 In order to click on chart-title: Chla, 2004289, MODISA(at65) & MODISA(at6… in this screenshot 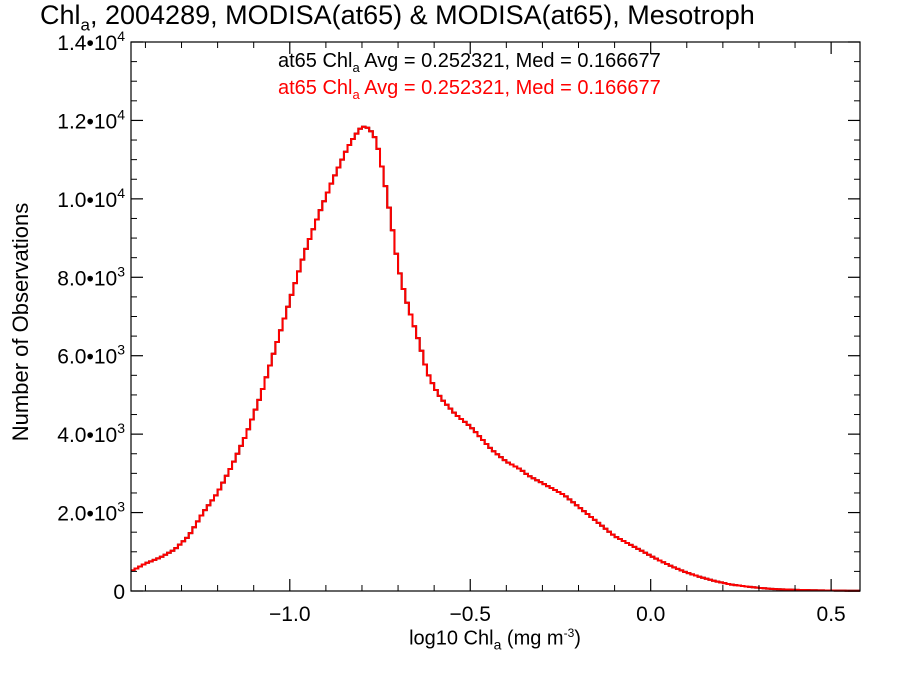, I will do `click(470, 17)`.